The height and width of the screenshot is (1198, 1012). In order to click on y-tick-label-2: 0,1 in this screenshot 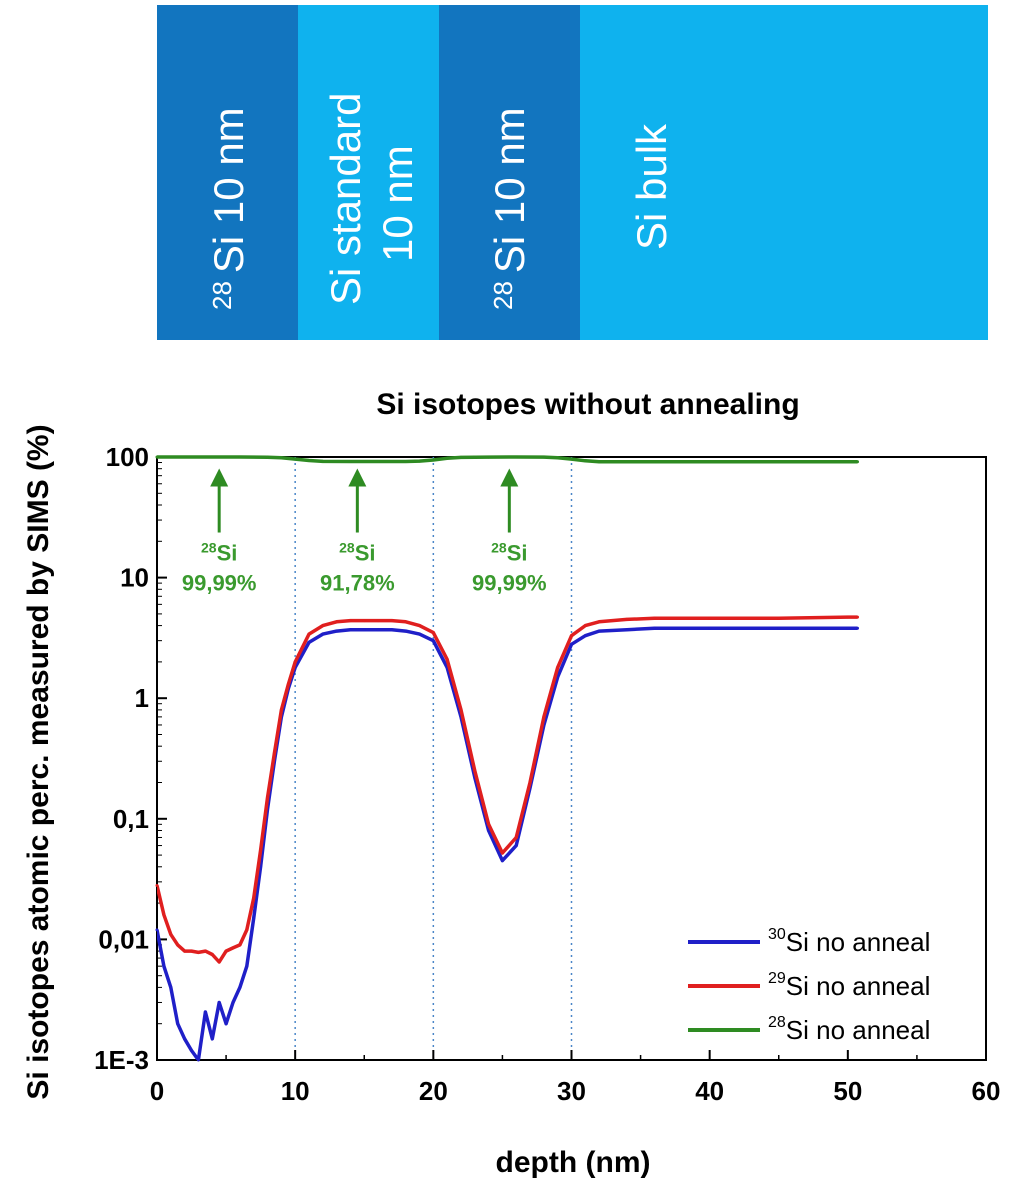, I will do `click(131, 819)`.